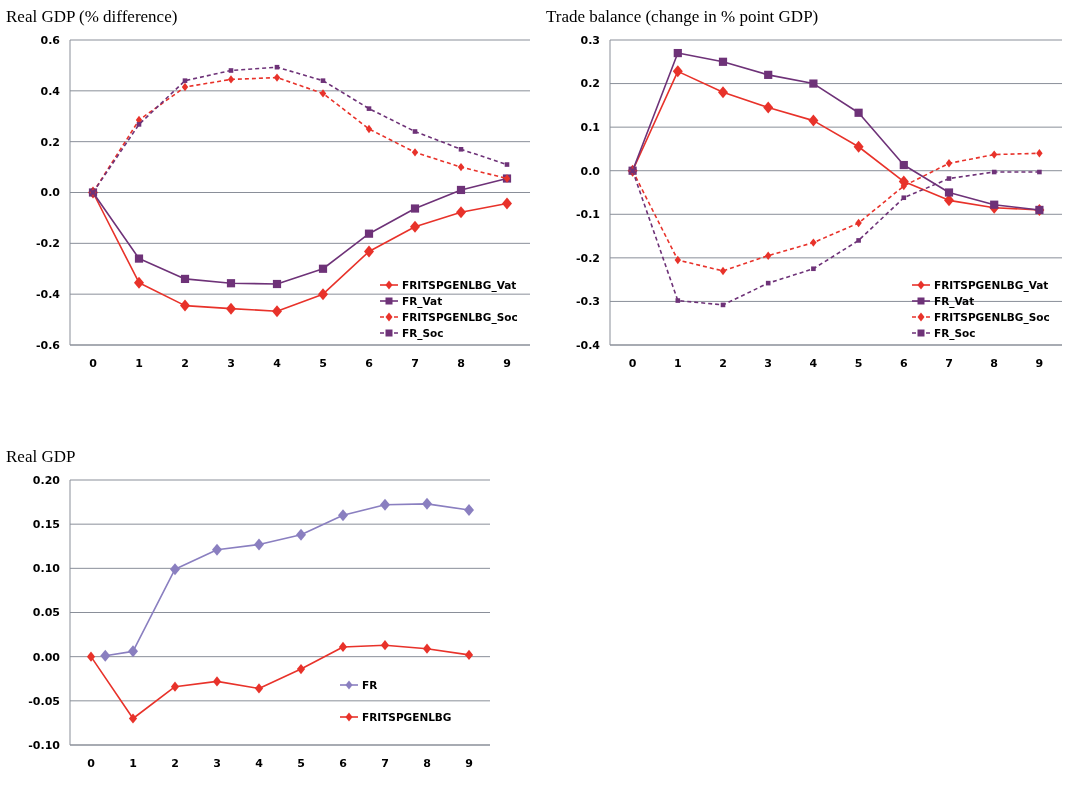 This screenshot has height=792, width=1072. I want to click on y-tick-label: -0.10, so click(44, 745).